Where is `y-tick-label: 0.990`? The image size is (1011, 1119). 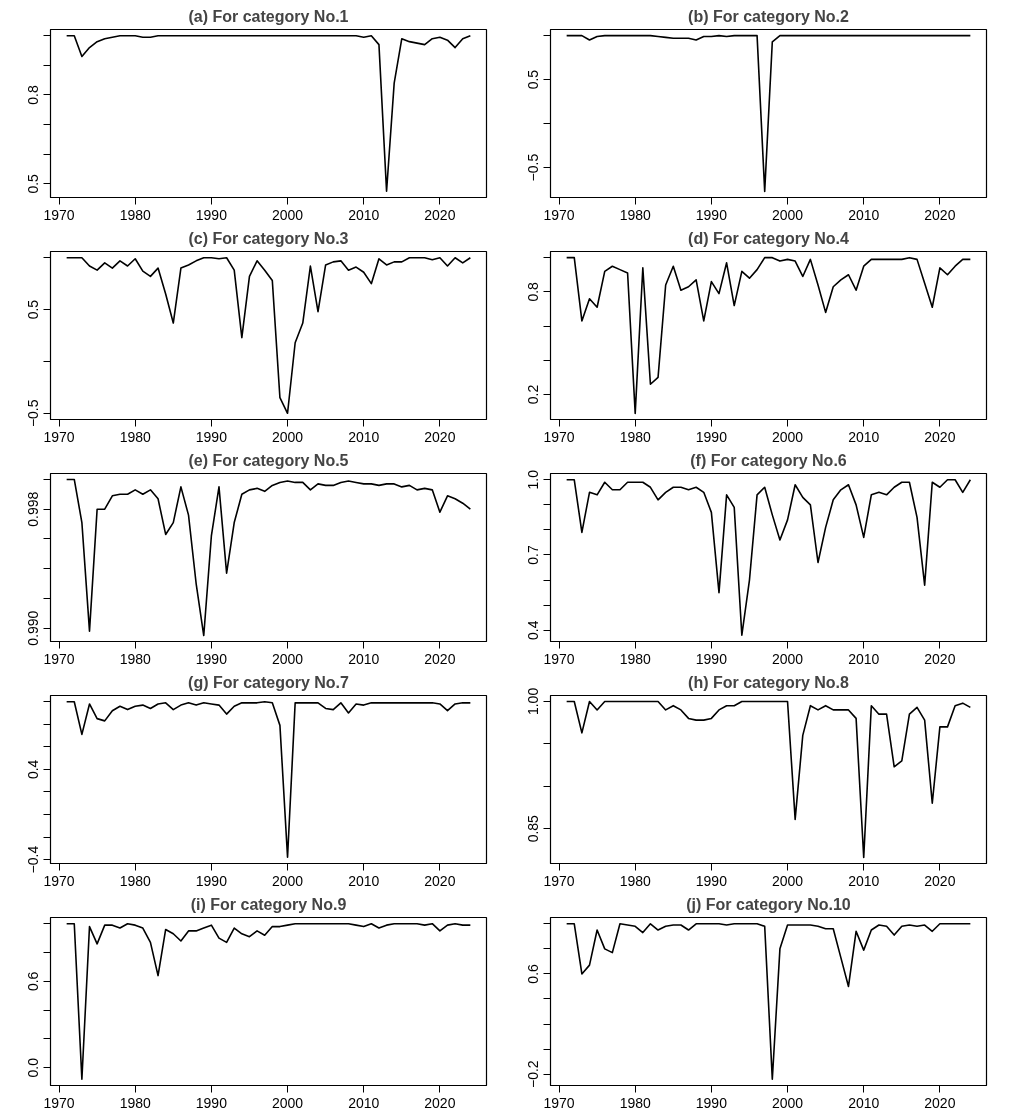
y-tick-label: 0.990 is located at coordinates (33, 628).